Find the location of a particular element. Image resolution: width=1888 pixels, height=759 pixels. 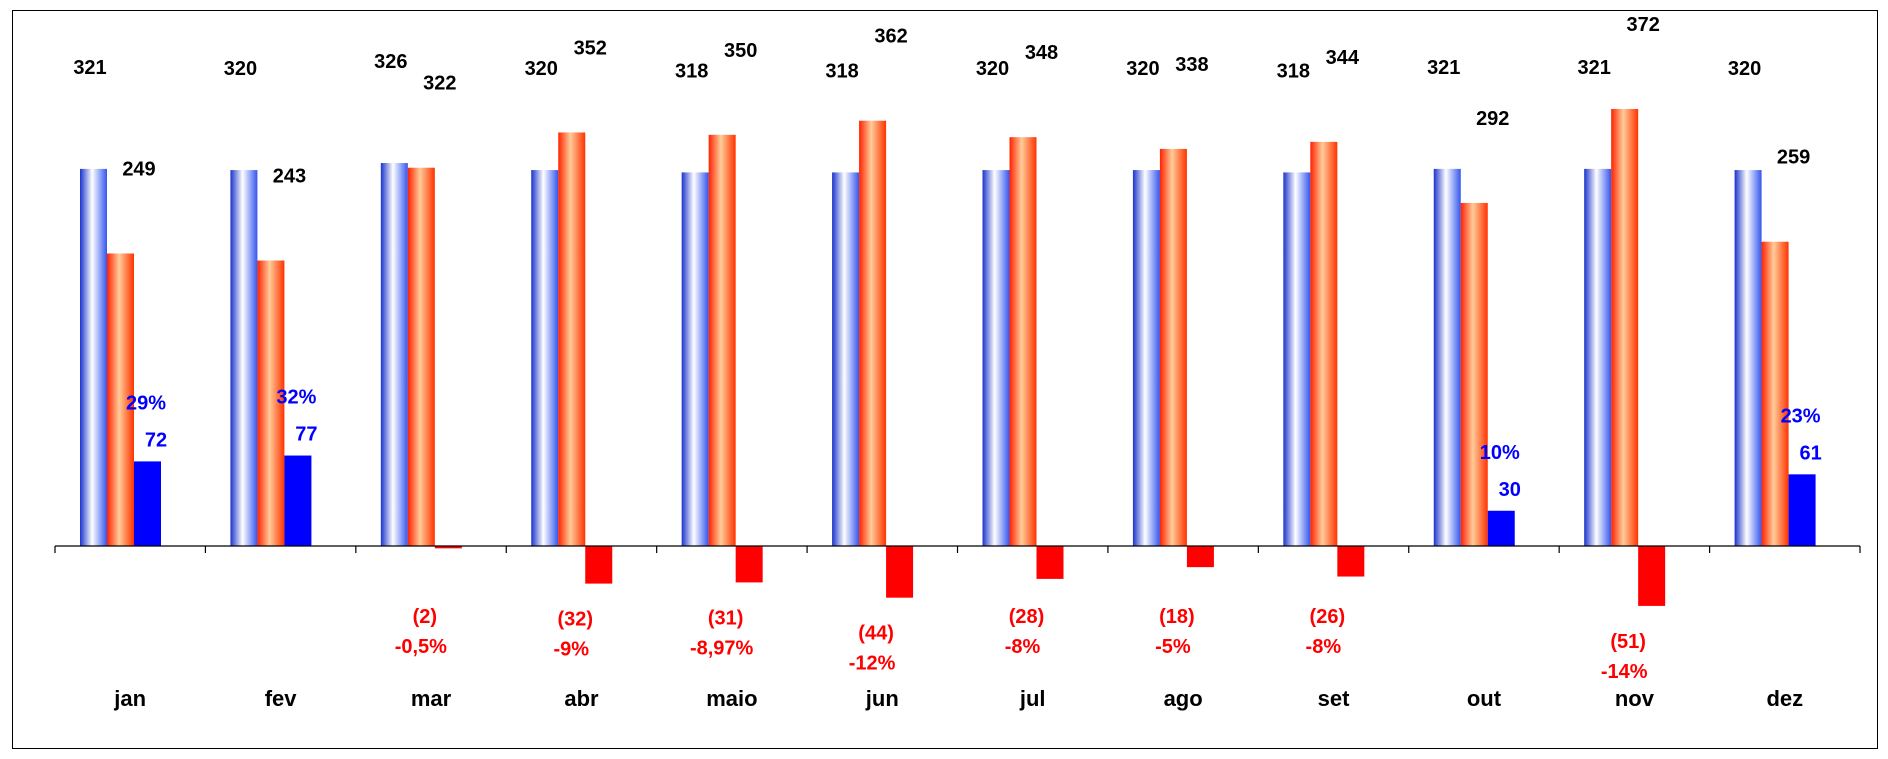

percent-label: -0,5% is located at coordinates (421, 647).